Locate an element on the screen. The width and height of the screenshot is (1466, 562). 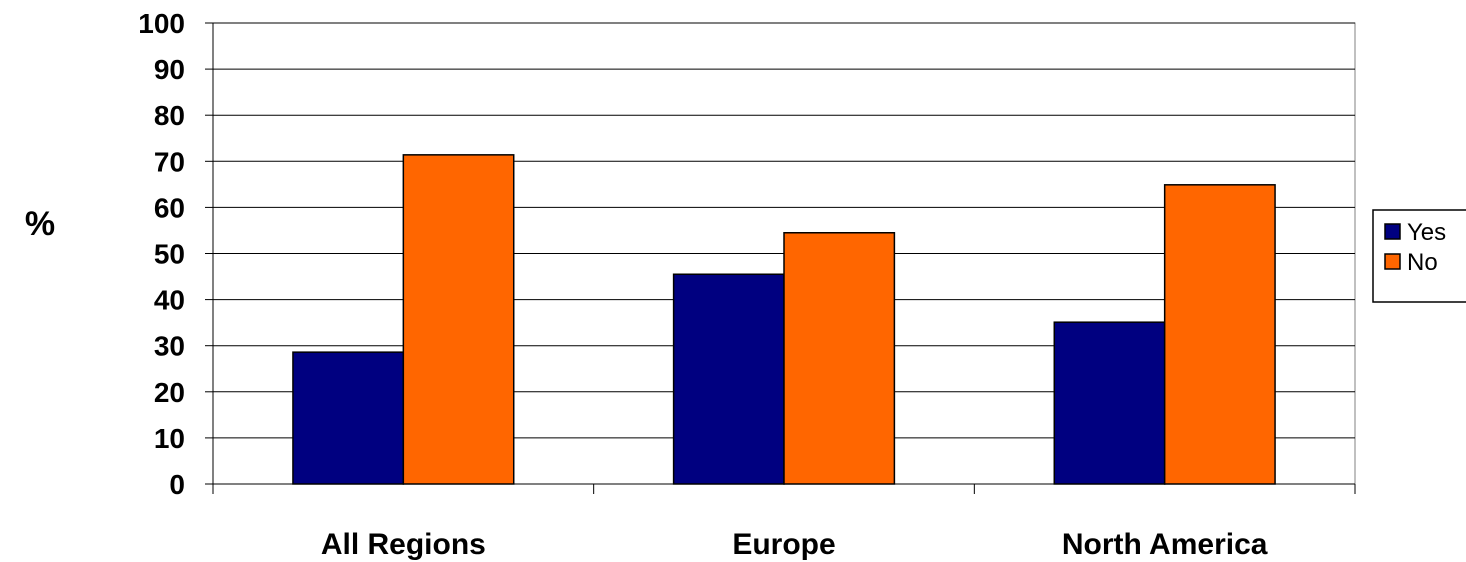
y-tick-label: 100 is located at coordinates (161, 23).